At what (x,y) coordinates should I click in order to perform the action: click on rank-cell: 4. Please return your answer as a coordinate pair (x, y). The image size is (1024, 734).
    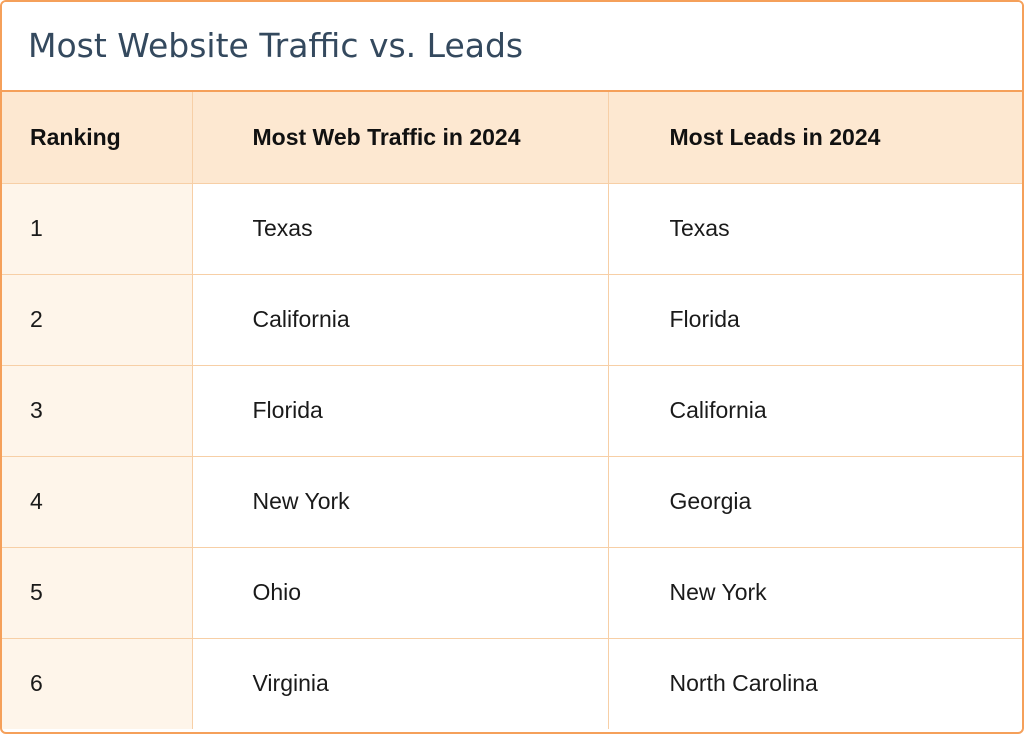
    Looking at the image, I should click on (97, 502).